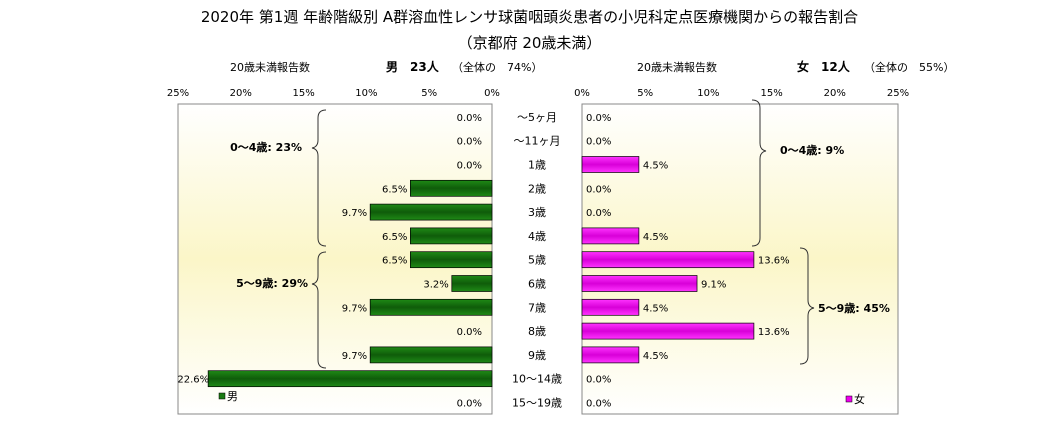 The height and width of the screenshot is (443, 1059). Describe the element at coordinates (537, 212) in the screenshot. I see `category-label: 3歳` at that location.